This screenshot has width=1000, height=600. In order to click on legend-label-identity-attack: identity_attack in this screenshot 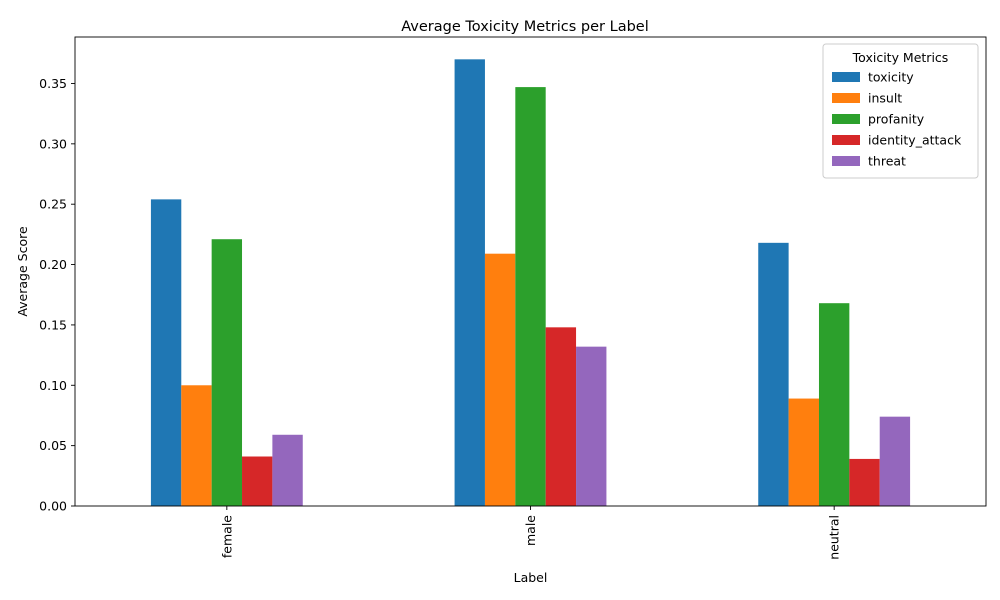, I will do `click(915, 140)`.